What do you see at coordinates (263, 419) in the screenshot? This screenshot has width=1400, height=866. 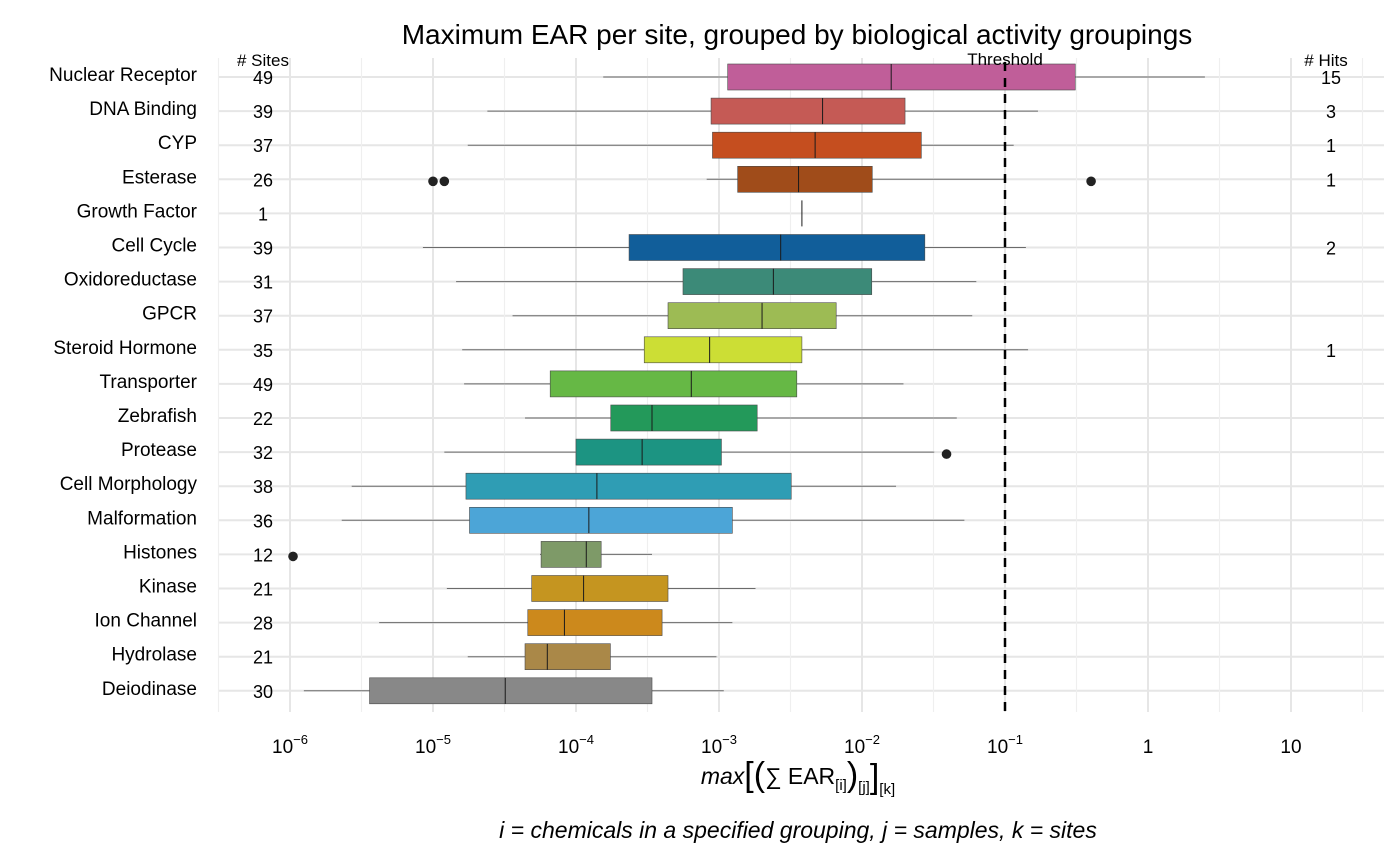 I see `sites-count: 22` at bounding box center [263, 419].